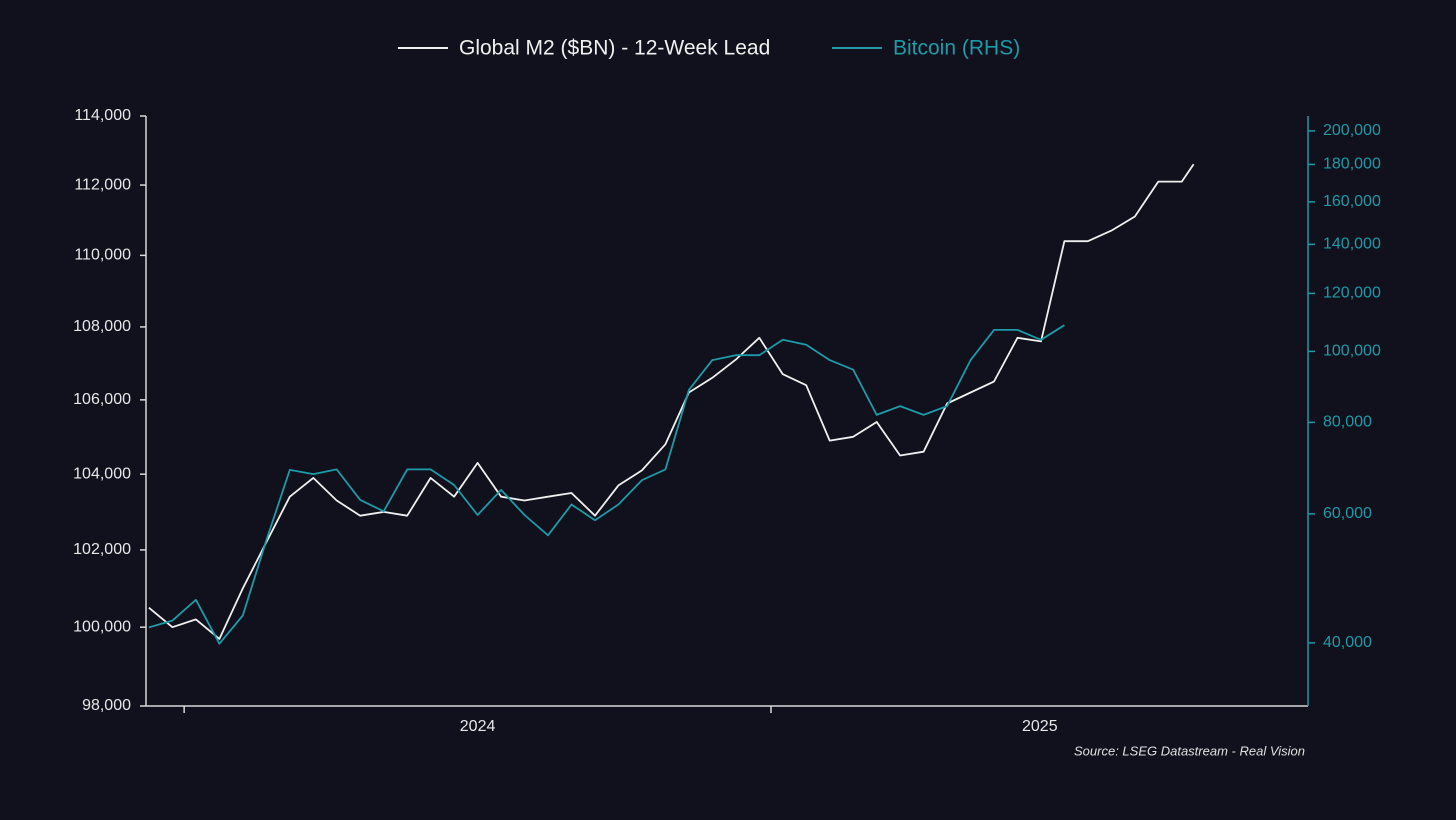  I want to click on legend-label: Global M2 ($BN) - 12-Week Lead, so click(614, 48).